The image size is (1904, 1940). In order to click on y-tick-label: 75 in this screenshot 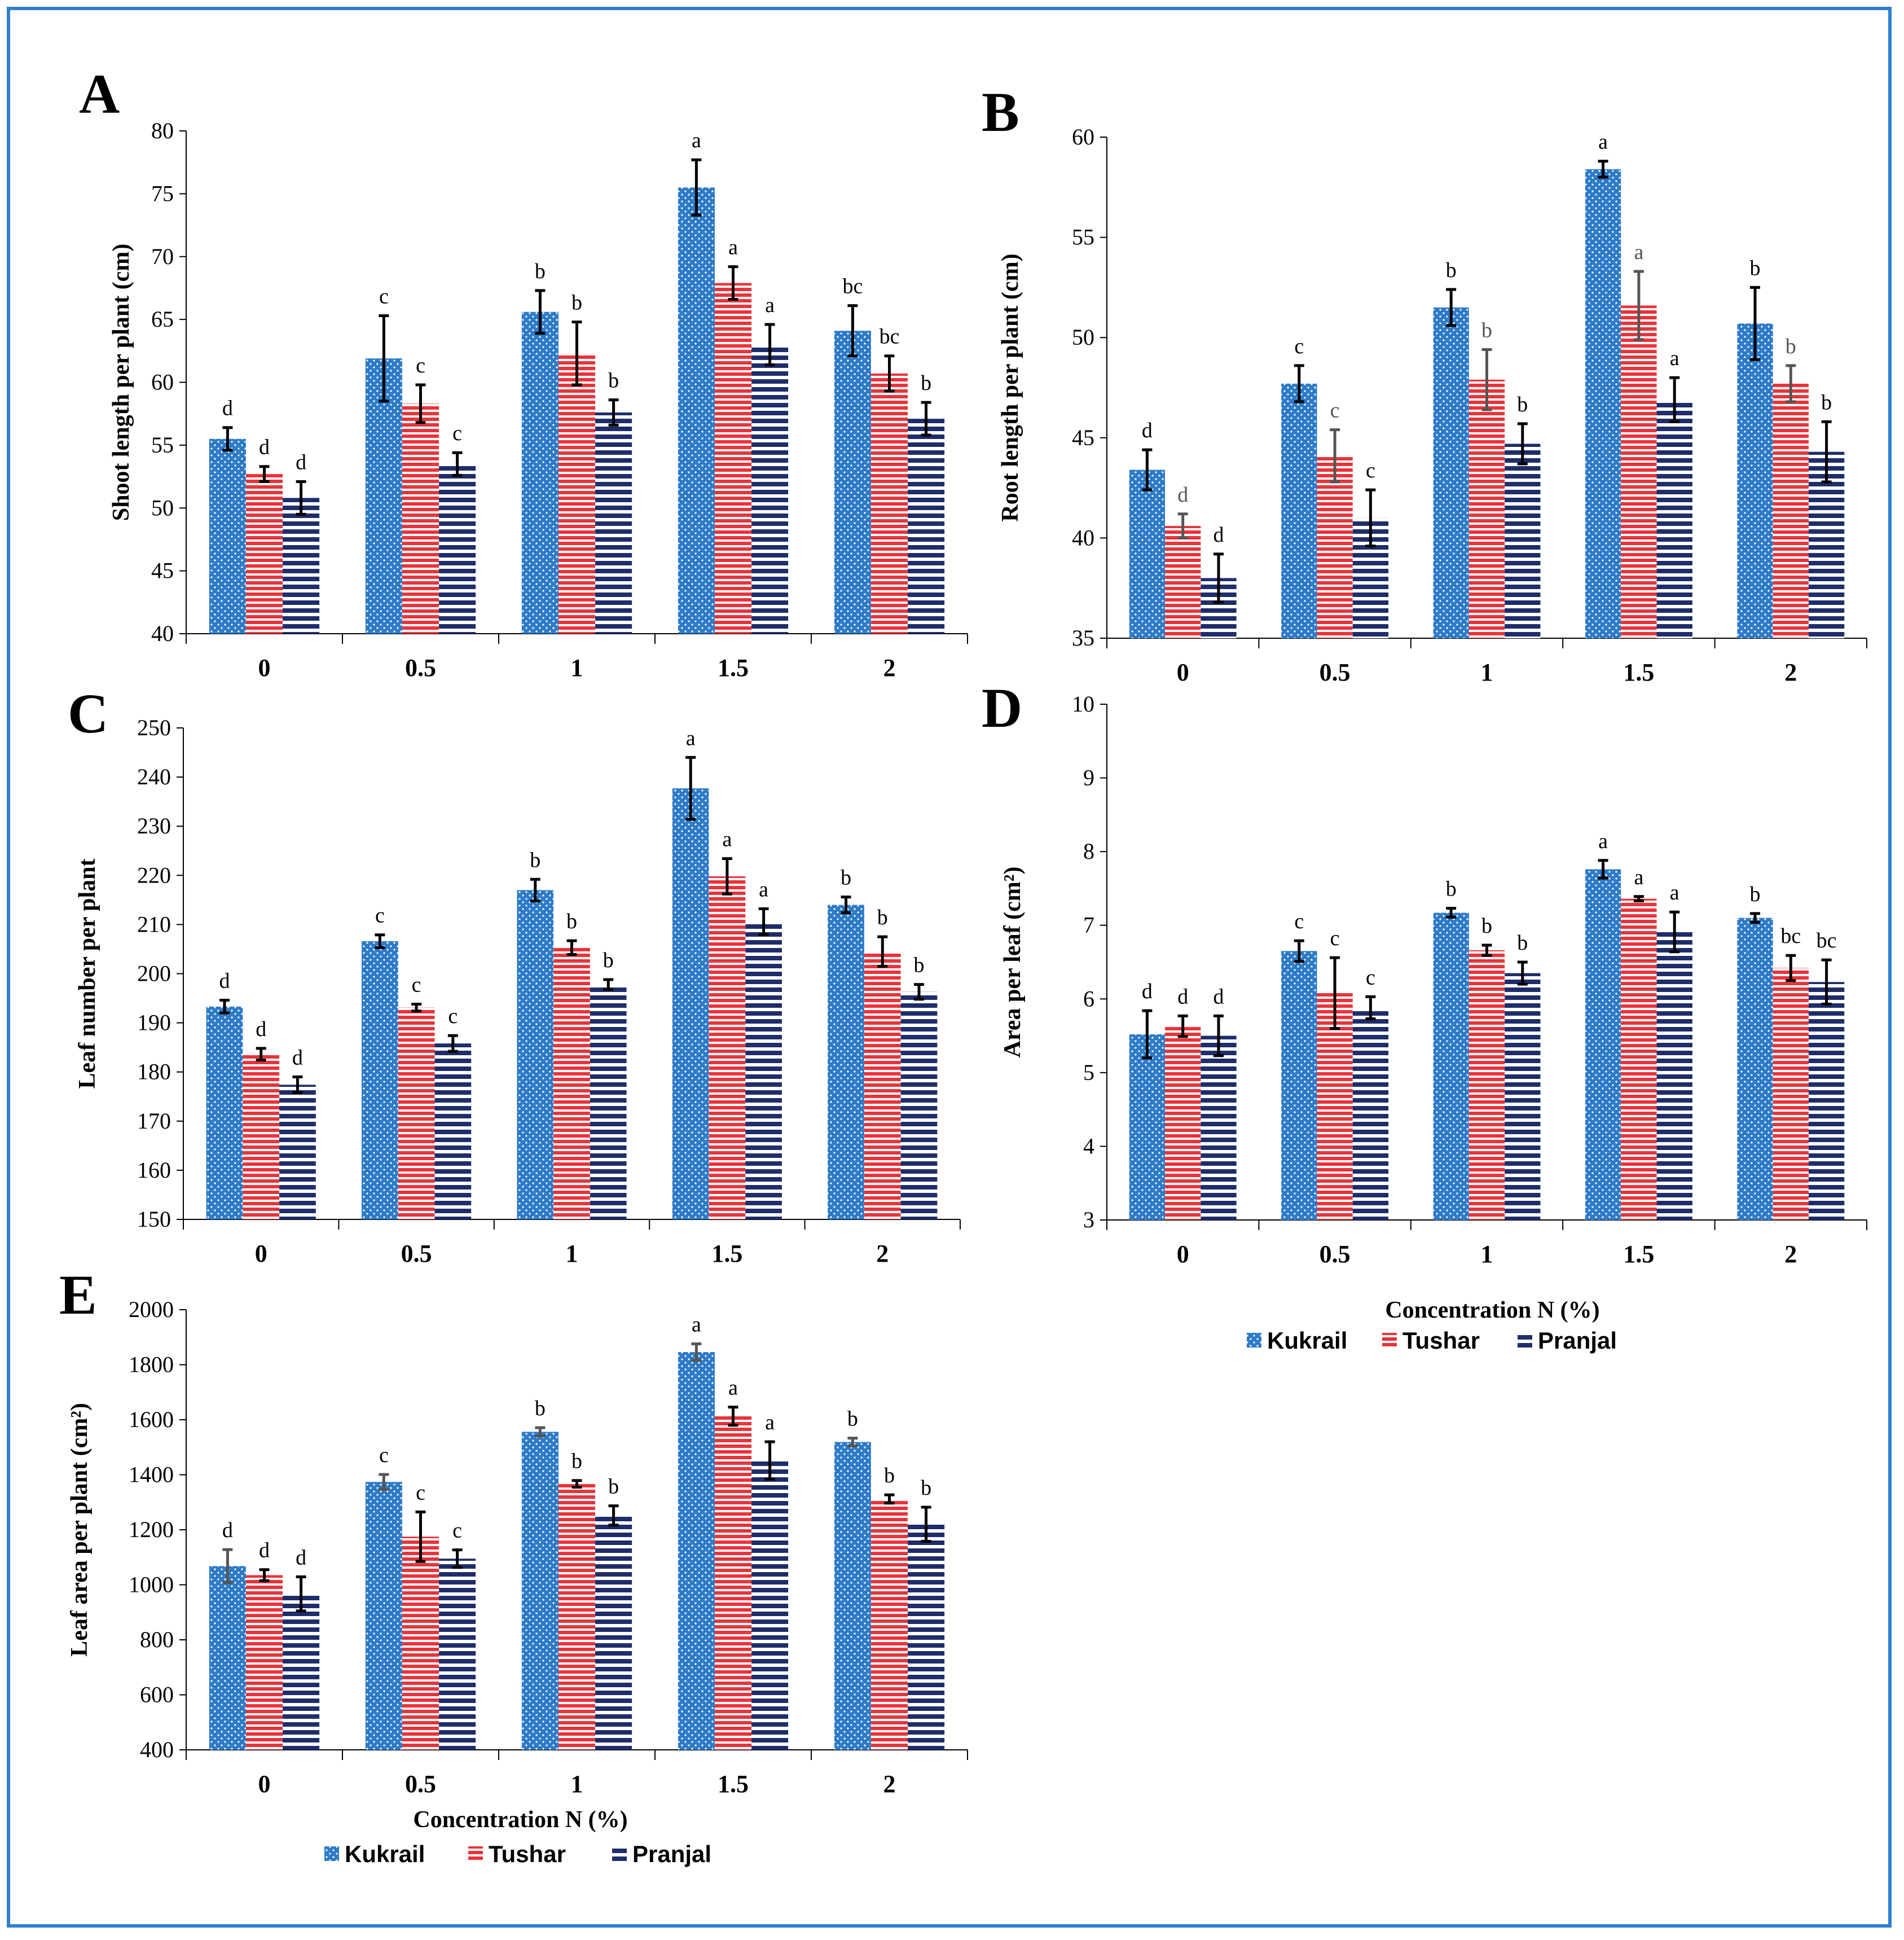, I will do `click(163, 193)`.